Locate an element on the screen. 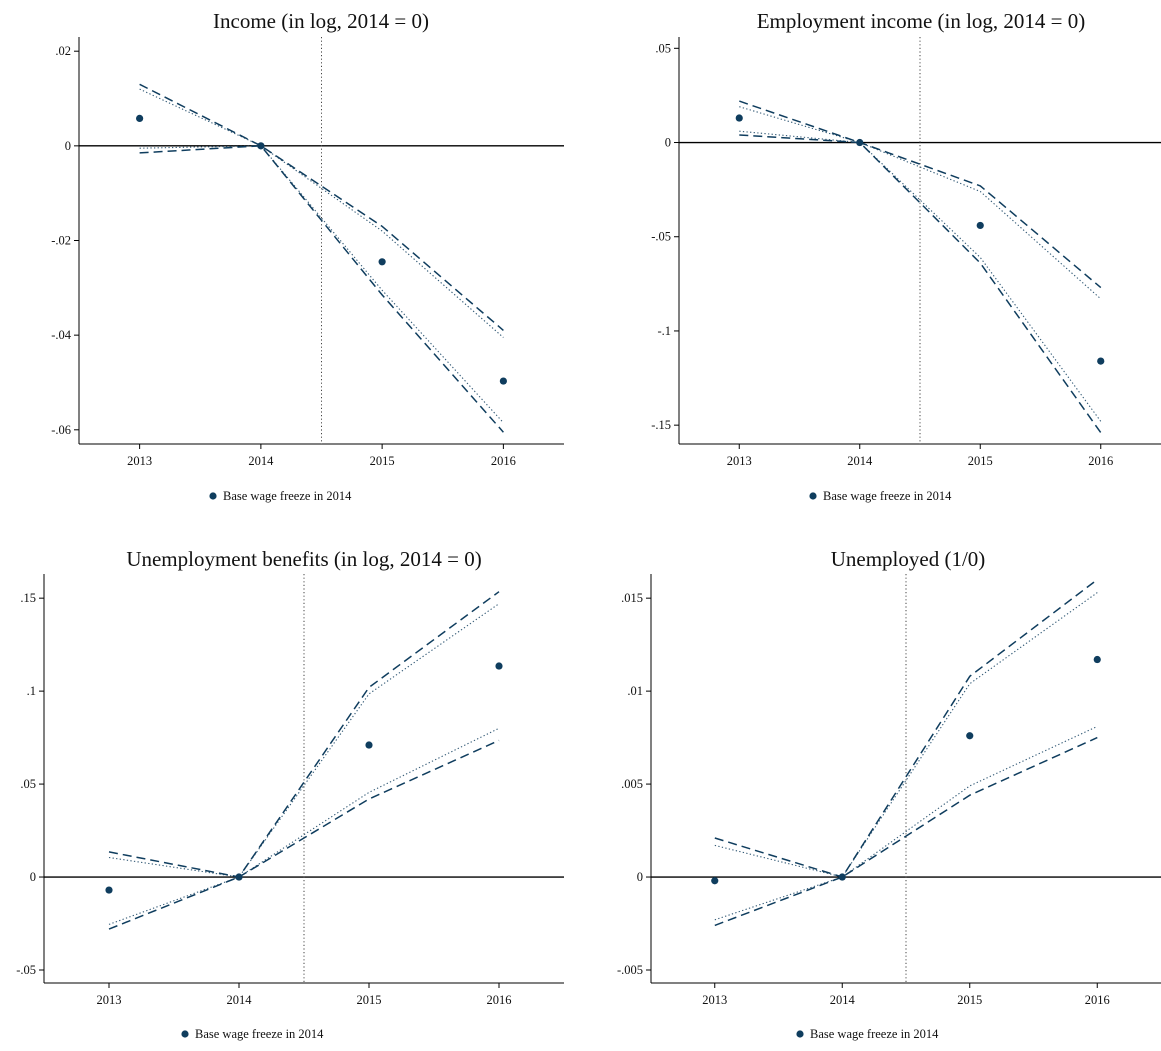 This screenshot has width=1161, height=1051. y-tick-label: -.04 is located at coordinates (61, 335).